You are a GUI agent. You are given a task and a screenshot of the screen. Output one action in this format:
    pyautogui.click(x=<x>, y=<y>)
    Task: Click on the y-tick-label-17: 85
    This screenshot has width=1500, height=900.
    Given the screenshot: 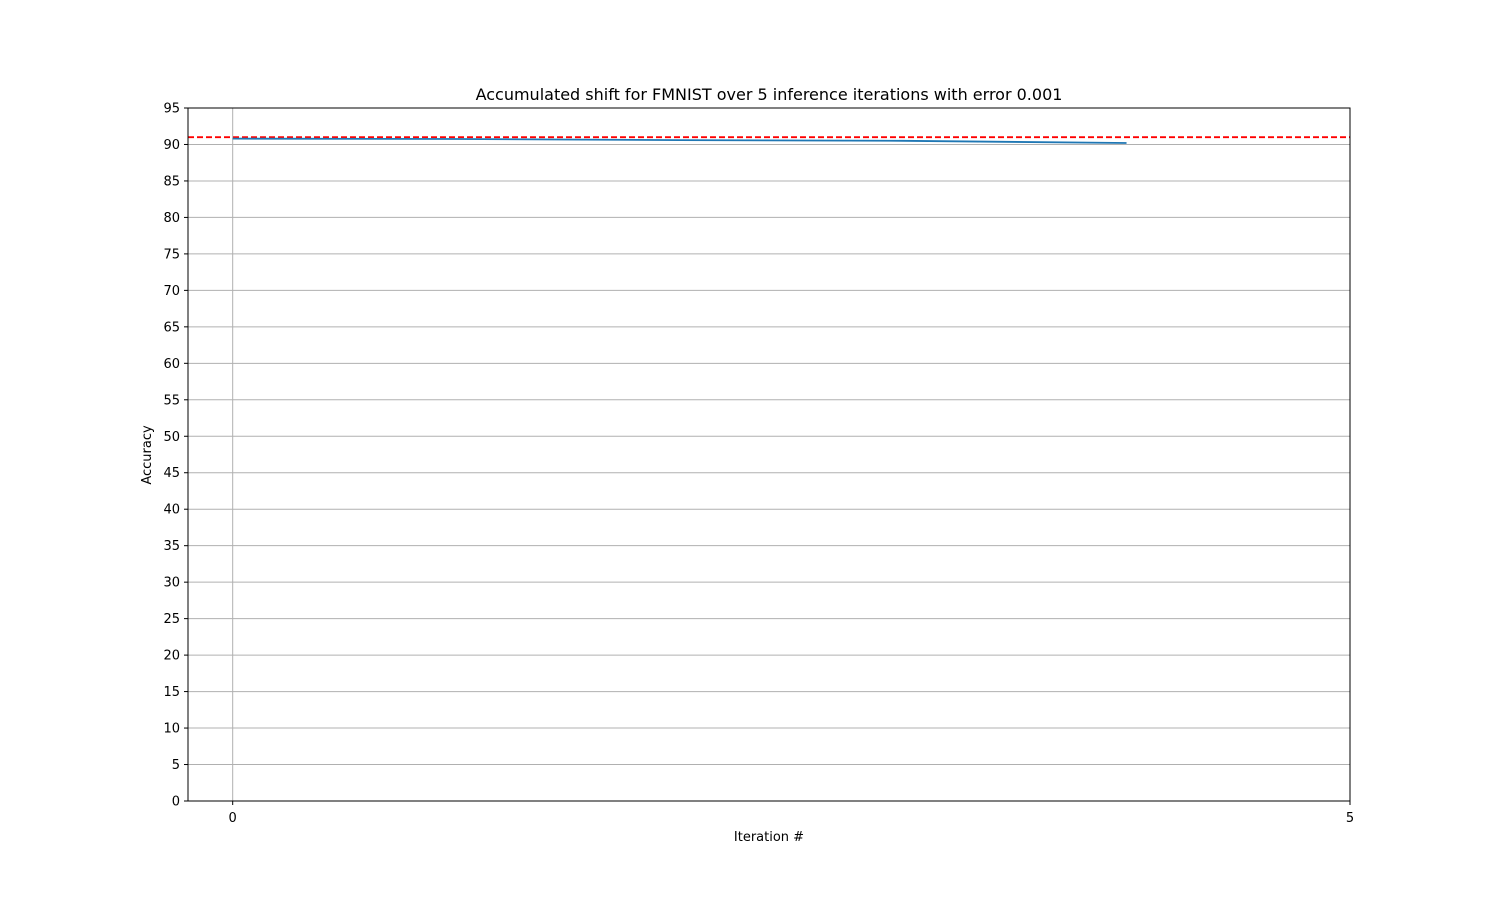 What is the action you would take?
    pyautogui.click(x=171, y=181)
    